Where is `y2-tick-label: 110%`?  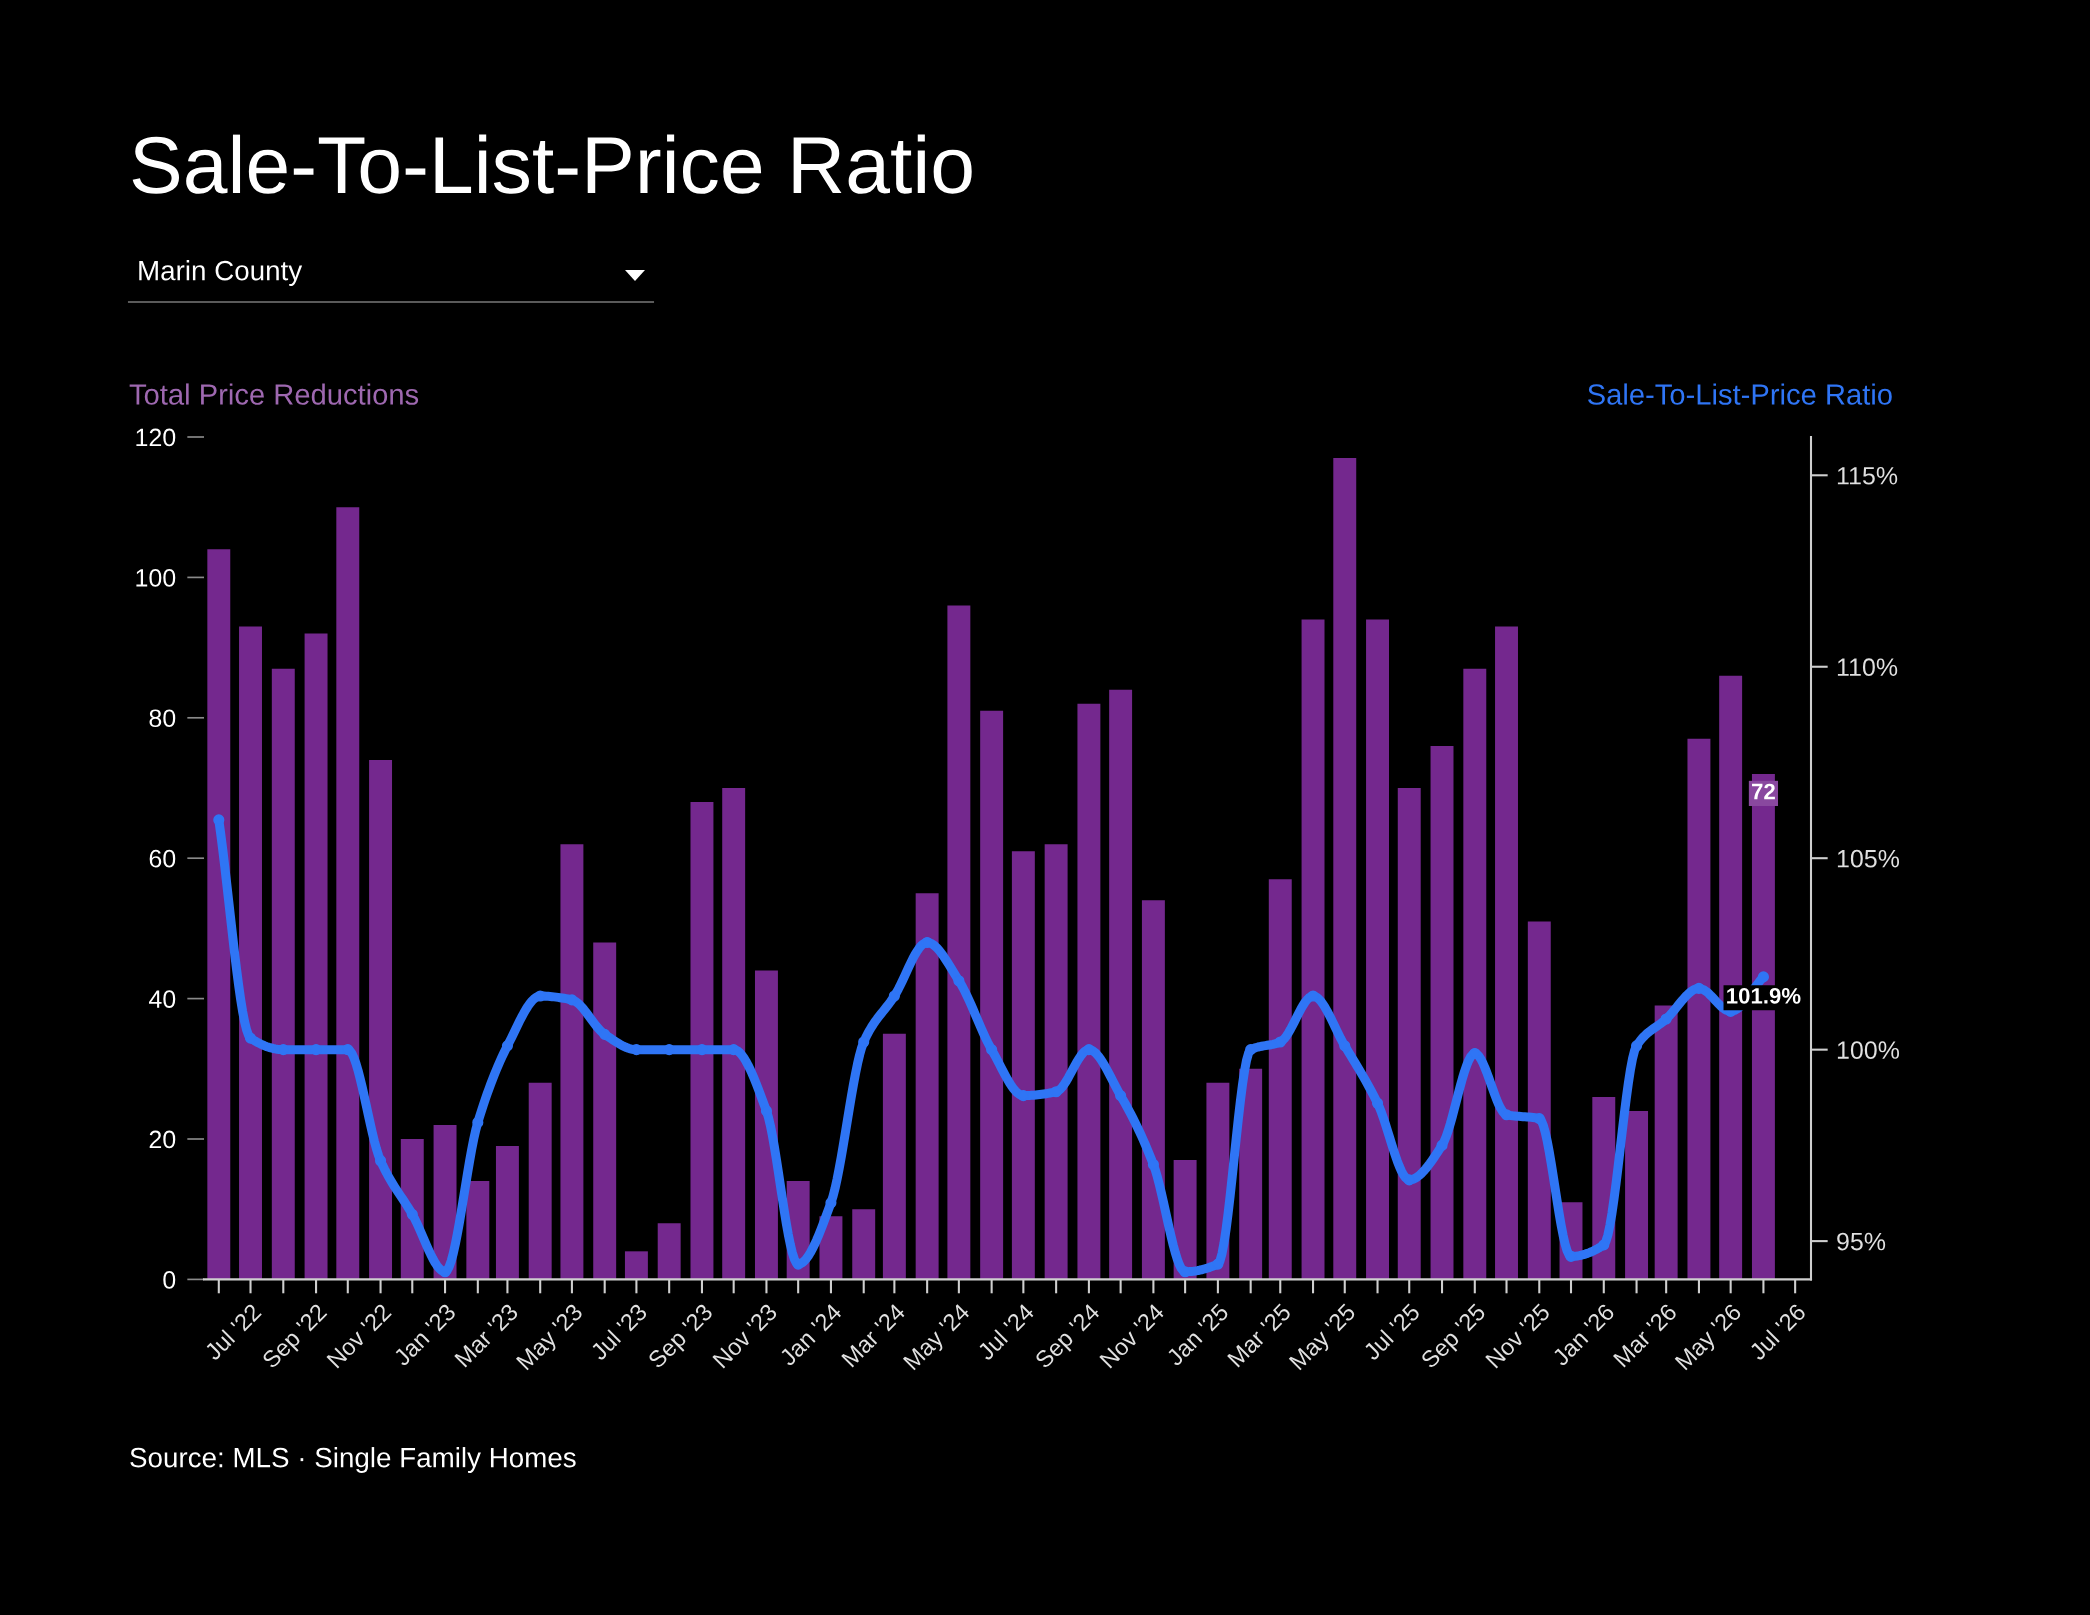 y2-tick-label: 110% is located at coordinates (1867, 667).